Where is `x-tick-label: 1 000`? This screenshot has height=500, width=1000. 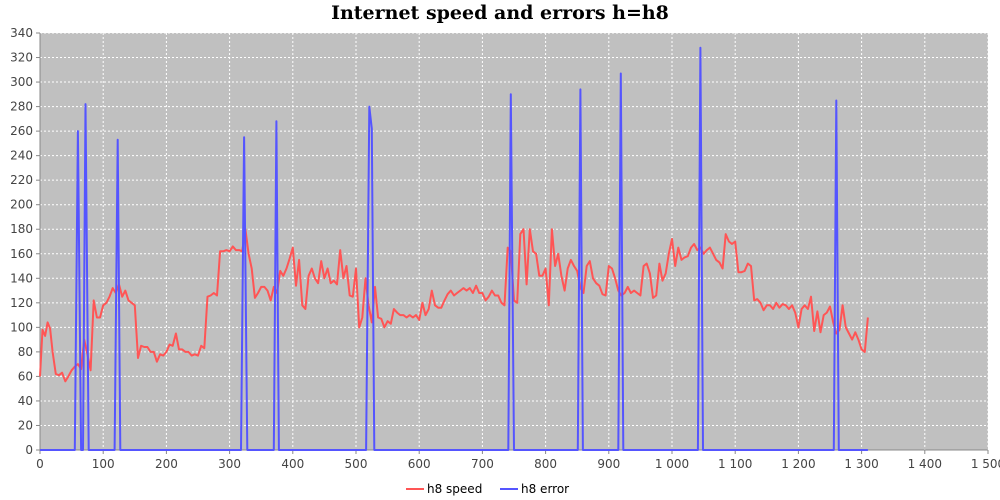
x-tick-label: 1 000 is located at coordinates (672, 464).